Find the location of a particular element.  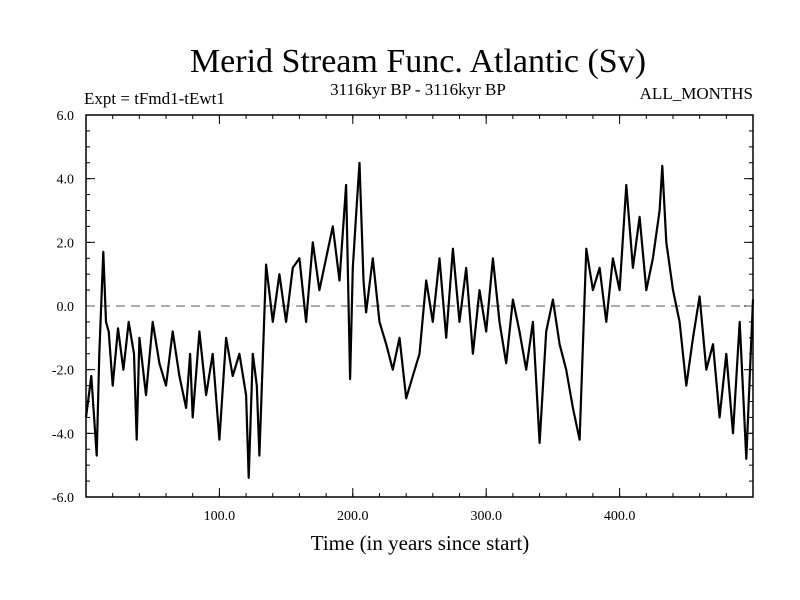

x-axis-label: Time (in years since start) is located at coordinates (420, 543).